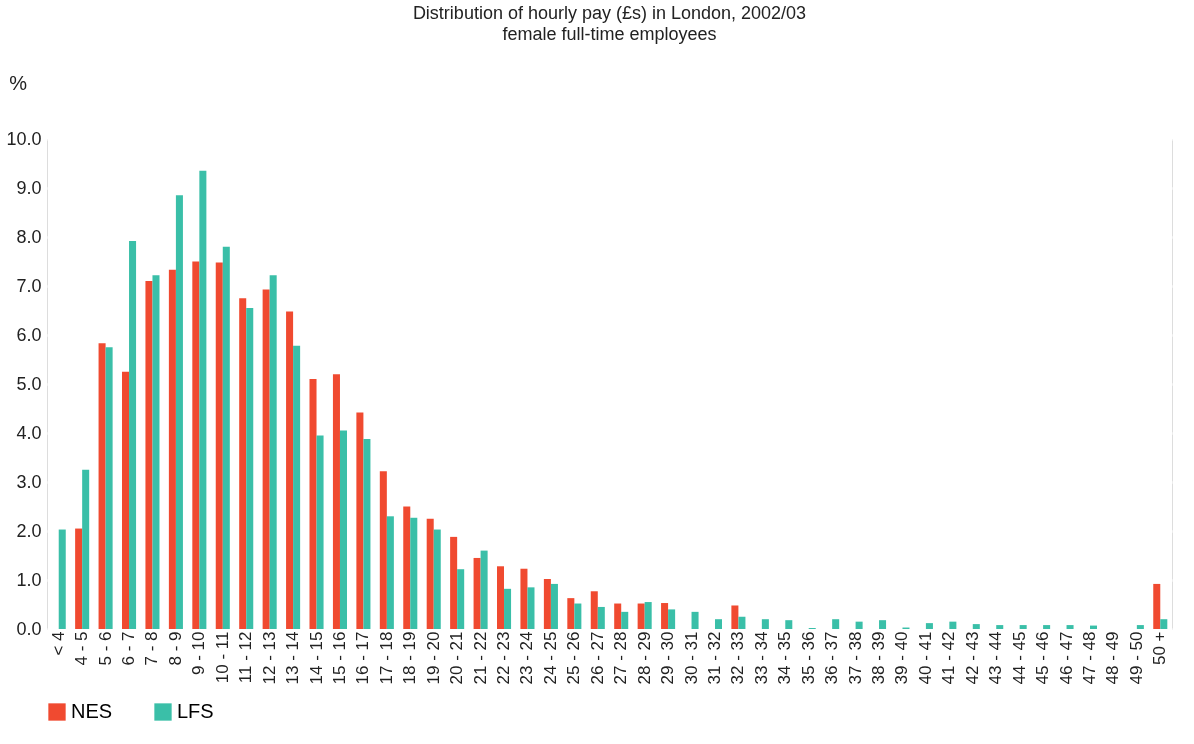  Describe the element at coordinates (316, 658) in the screenshot. I see `x-tick-label: 14 - 15` at that location.